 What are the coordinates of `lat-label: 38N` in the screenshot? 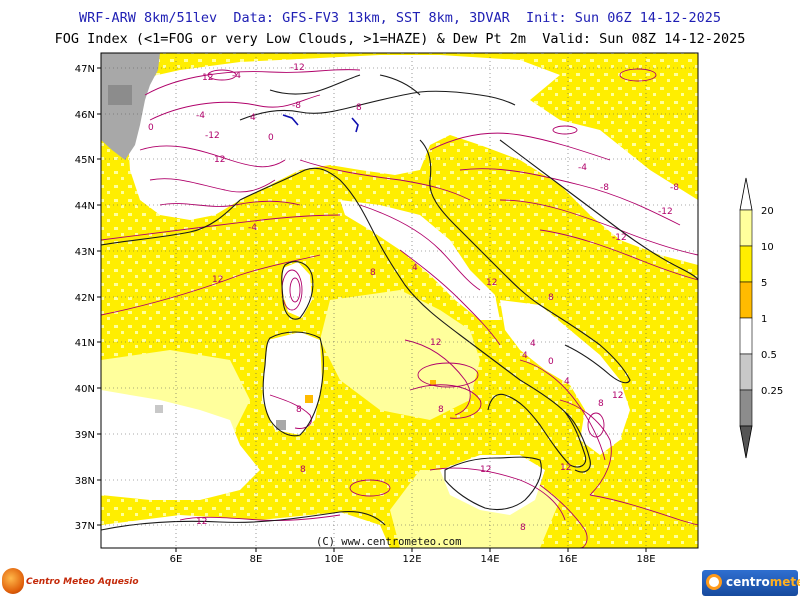 It's located at (85, 481).